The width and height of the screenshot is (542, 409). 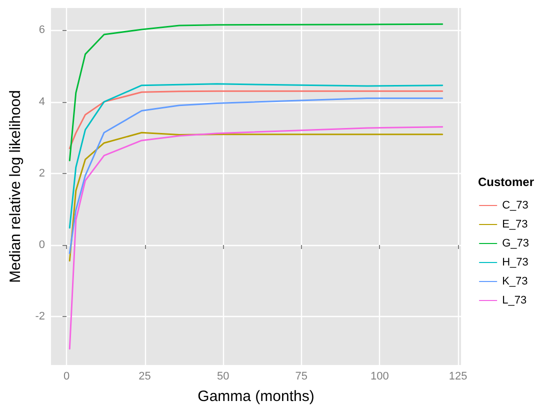 What do you see at coordinates (41, 102) in the screenshot?
I see `y-tick-label: 4` at bounding box center [41, 102].